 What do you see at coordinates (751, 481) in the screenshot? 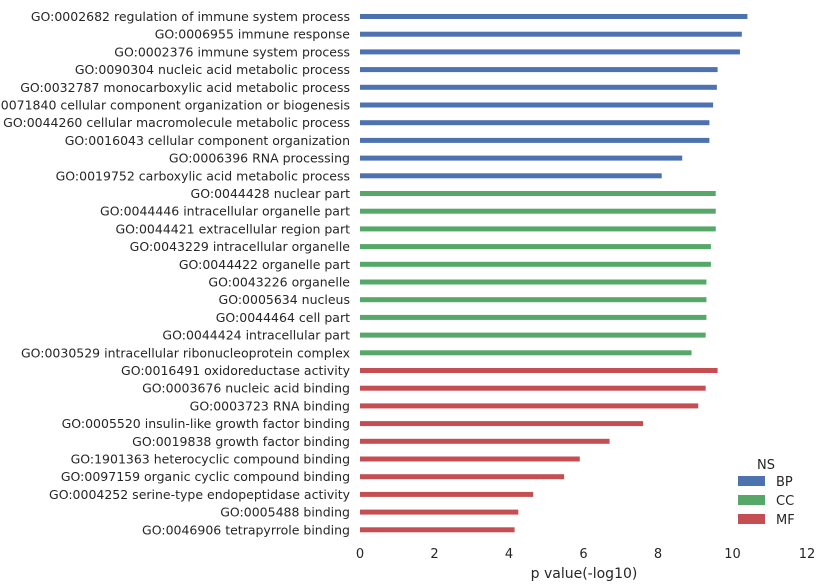
I see `legend-swatch-bp` at bounding box center [751, 481].